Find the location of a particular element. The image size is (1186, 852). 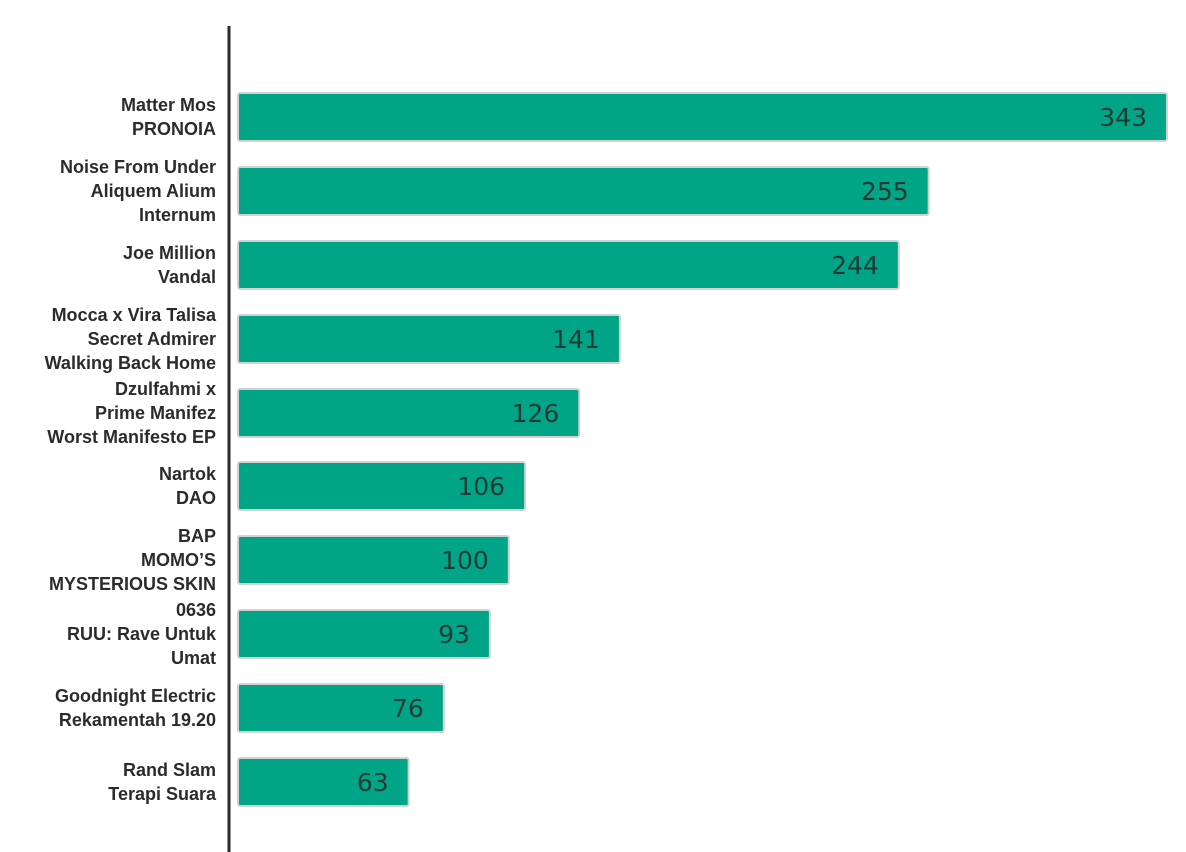

category-label-line: RUU: Rave Untuk is located at coordinates (142, 634).